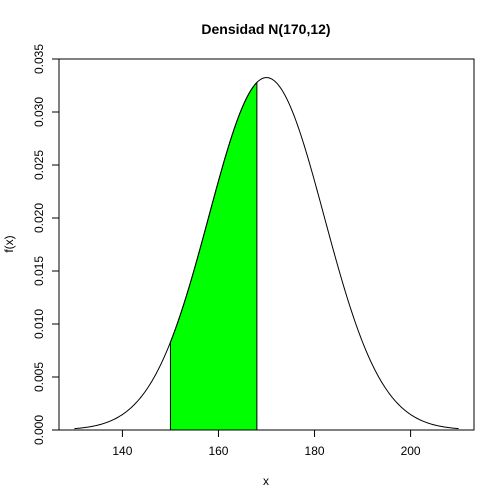 This screenshot has width=504, height=504. Describe the element at coordinates (266, 444) in the screenshot. I see `x-axis: 140 160 180 200` at that location.